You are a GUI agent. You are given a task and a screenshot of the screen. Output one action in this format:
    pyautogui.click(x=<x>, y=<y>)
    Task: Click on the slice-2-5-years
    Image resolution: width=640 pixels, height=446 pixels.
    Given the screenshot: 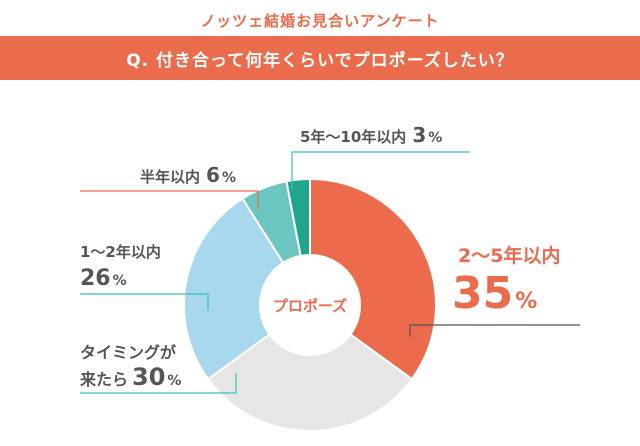 What is the action you would take?
    pyautogui.click(x=373, y=279)
    